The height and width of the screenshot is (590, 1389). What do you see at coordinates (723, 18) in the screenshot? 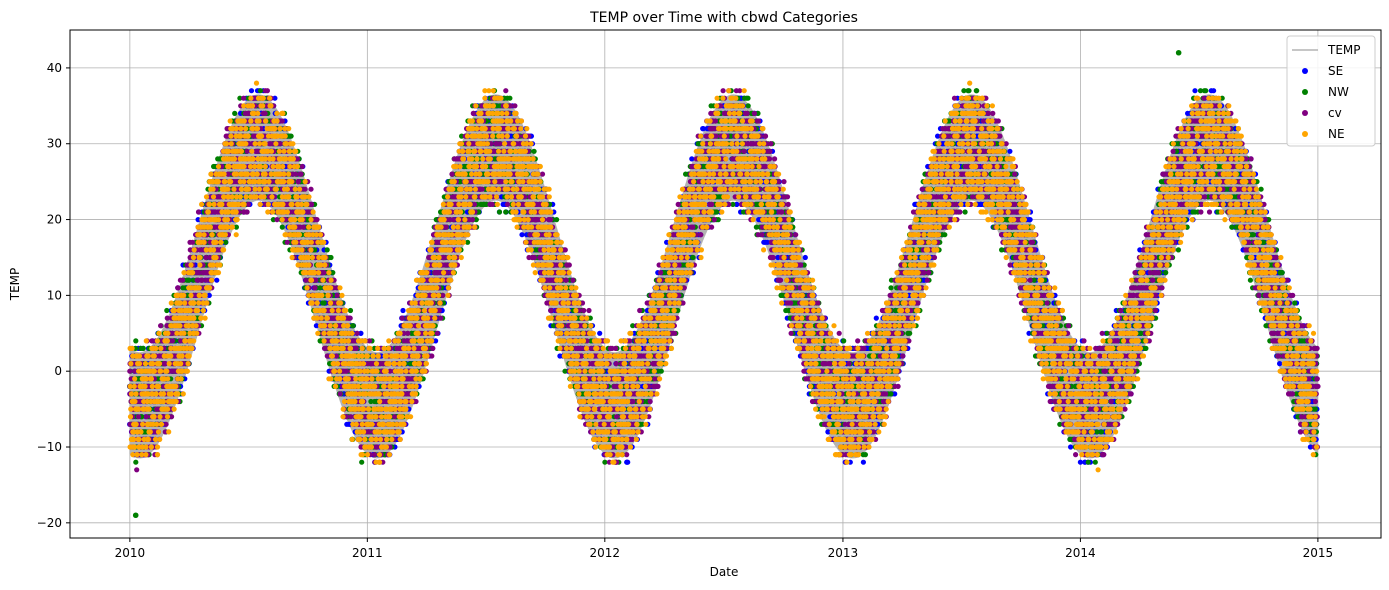
I see `chart-title: TEMP over Time with cbwd Categories` at bounding box center [723, 18].